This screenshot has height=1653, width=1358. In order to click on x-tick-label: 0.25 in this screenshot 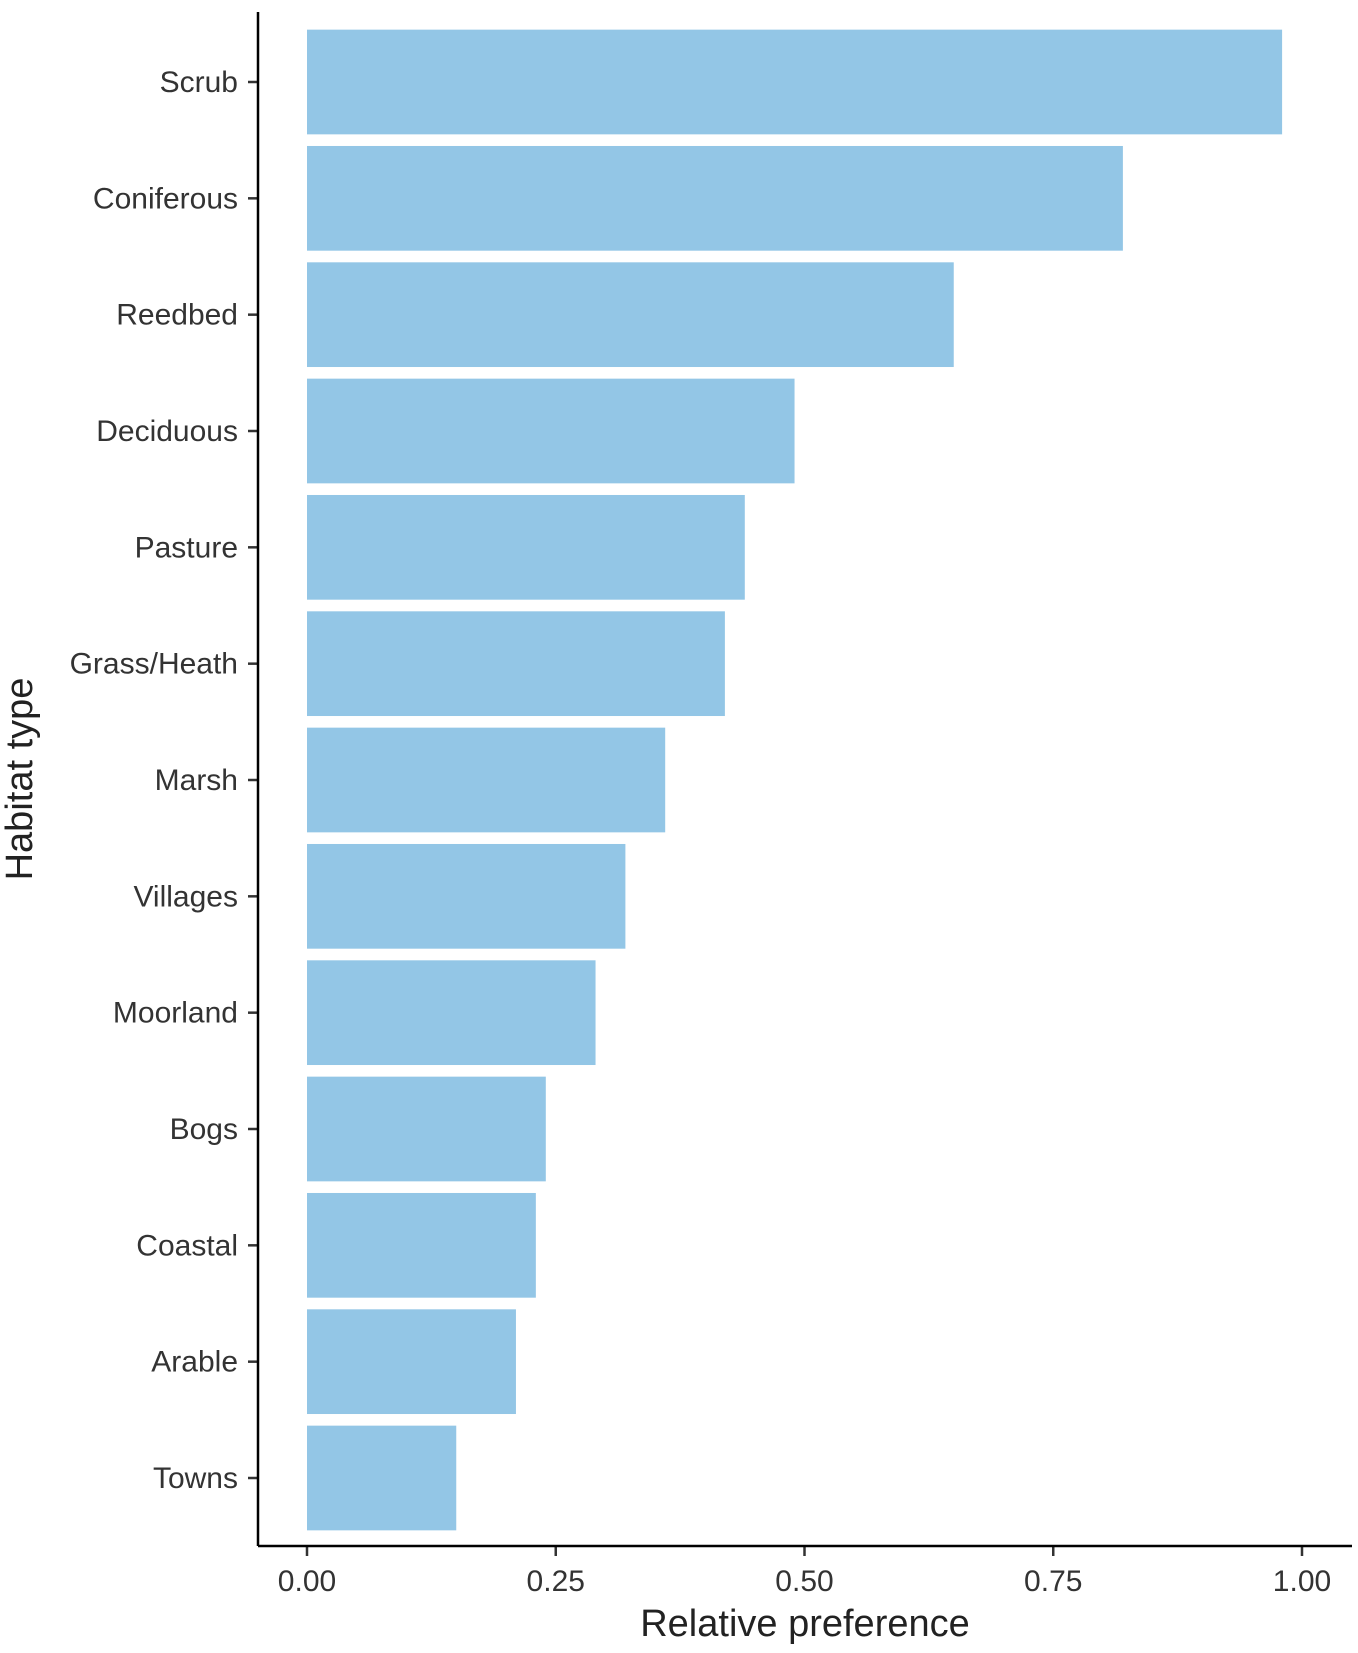, I will do `click(556, 1581)`.